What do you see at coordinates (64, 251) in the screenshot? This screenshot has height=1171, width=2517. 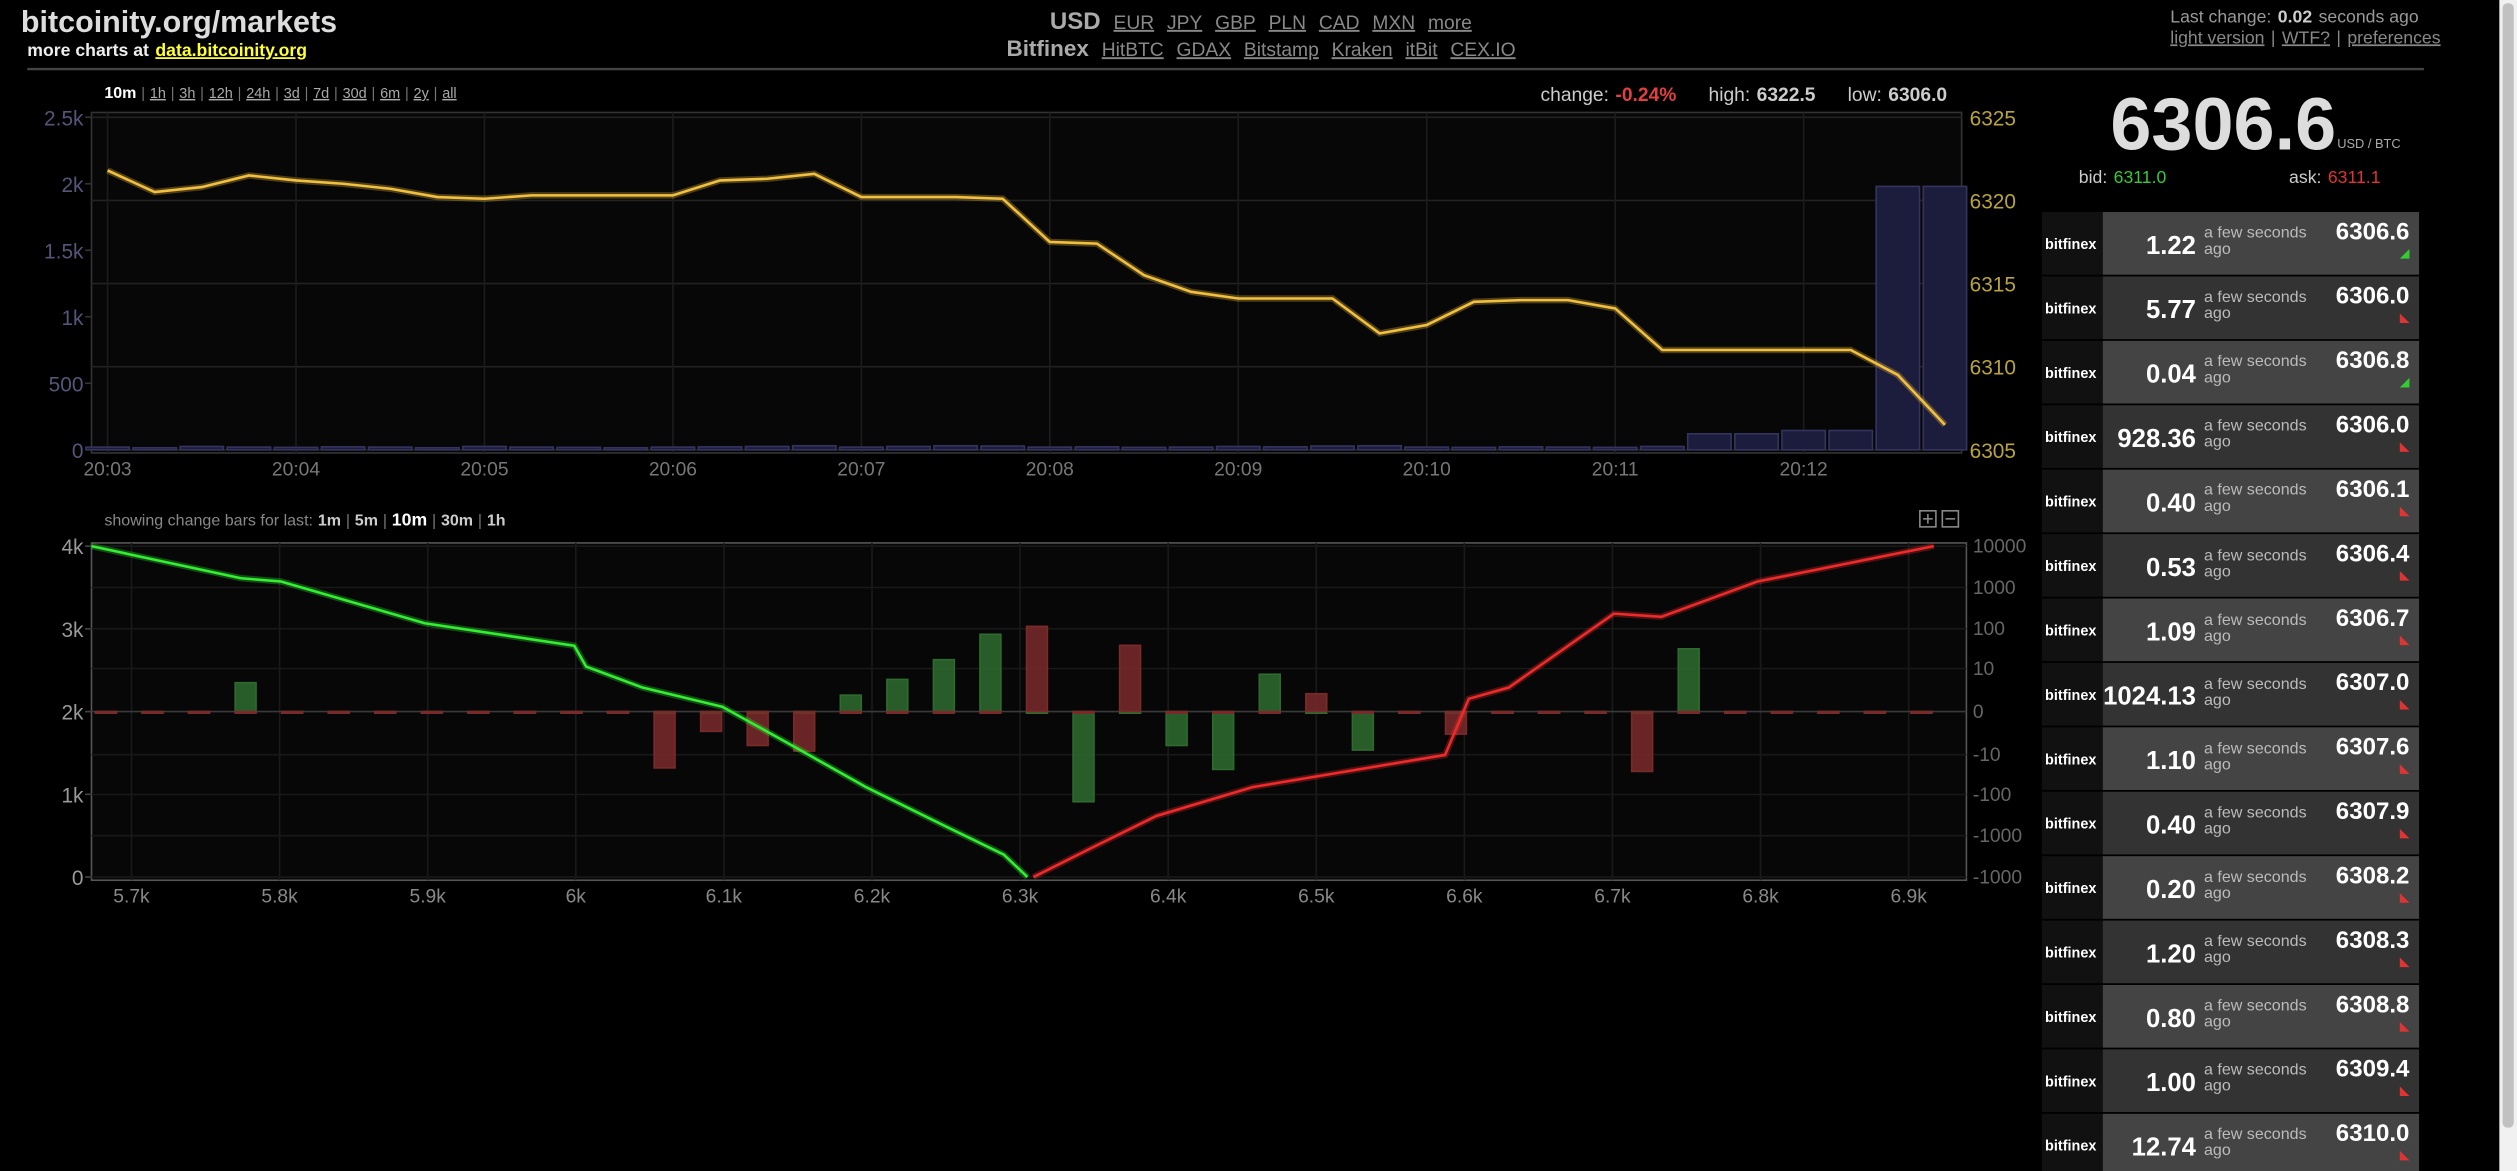 I see `y-tick-label: 1.5k` at bounding box center [64, 251].